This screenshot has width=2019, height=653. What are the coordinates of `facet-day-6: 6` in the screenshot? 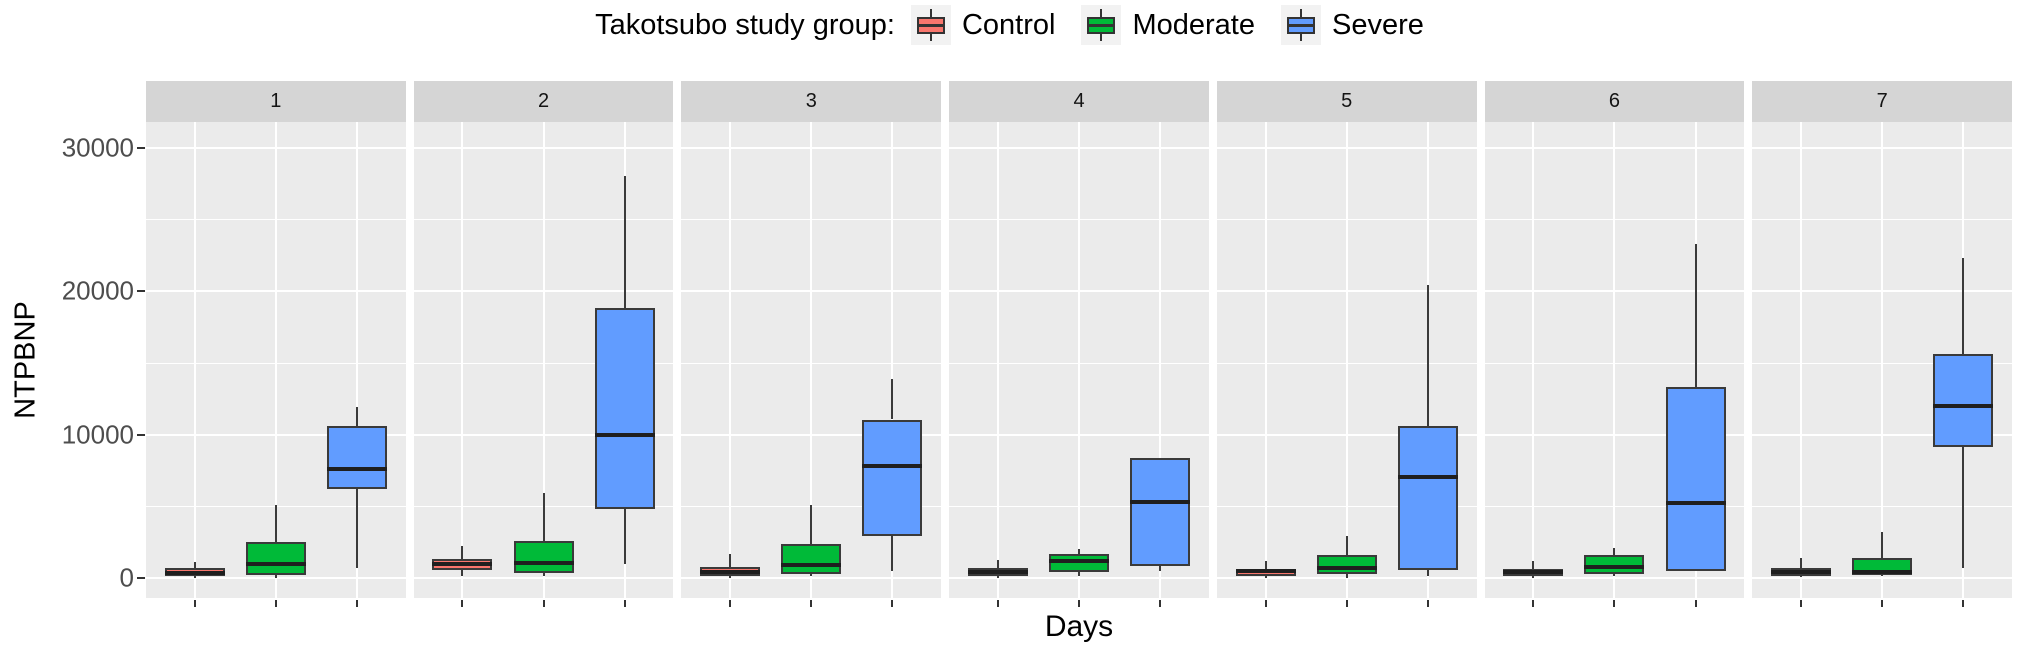 It's located at (1614, 344).